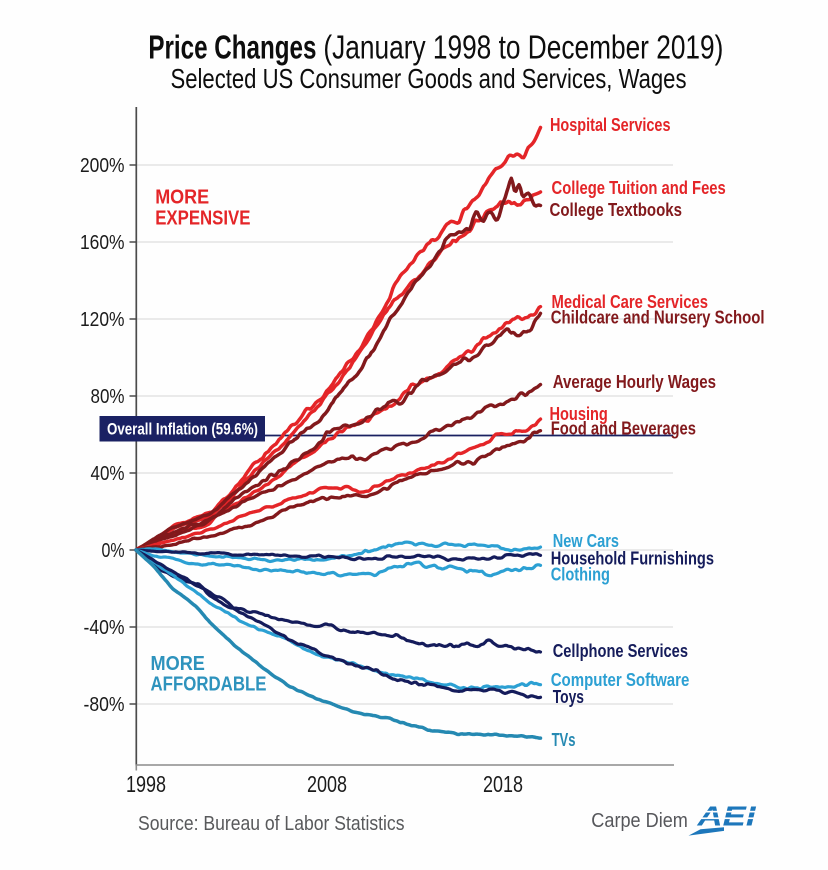 The image size is (828, 870). I want to click on svg-text:Source: Bureau of Labor Statis: Source: Bureau of Labor Statistics, so click(271, 824).